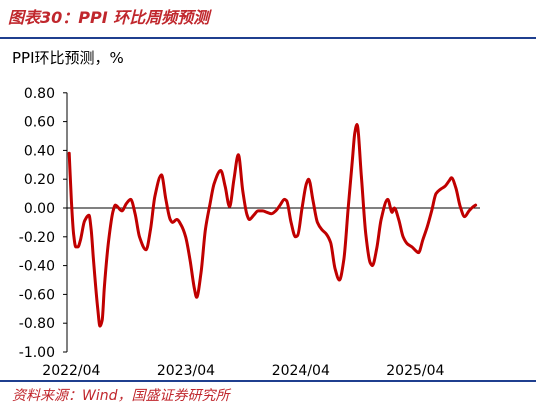 Image resolution: width=536 pixels, height=408 pixels. I want to click on y-tick-label: 0.00, so click(39, 209).